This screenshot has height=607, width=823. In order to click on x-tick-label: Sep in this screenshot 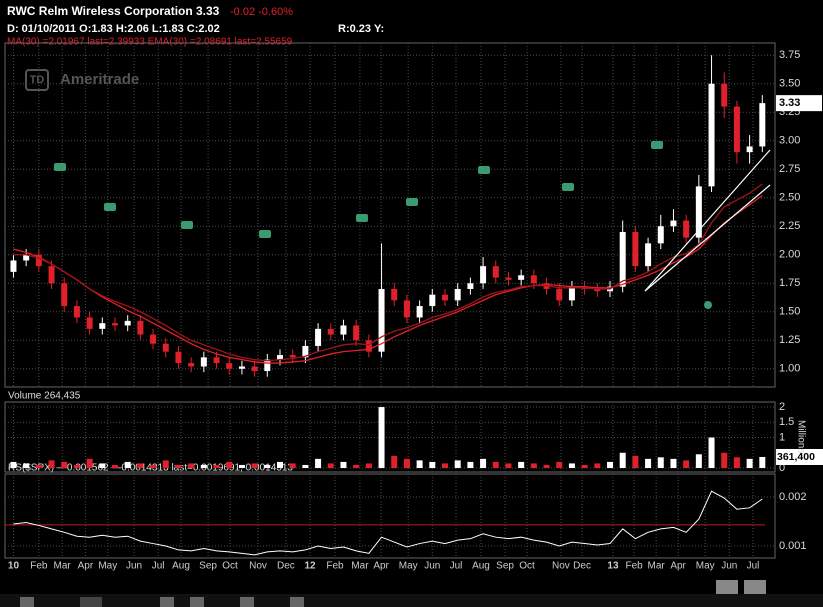, I will do `click(208, 566)`.